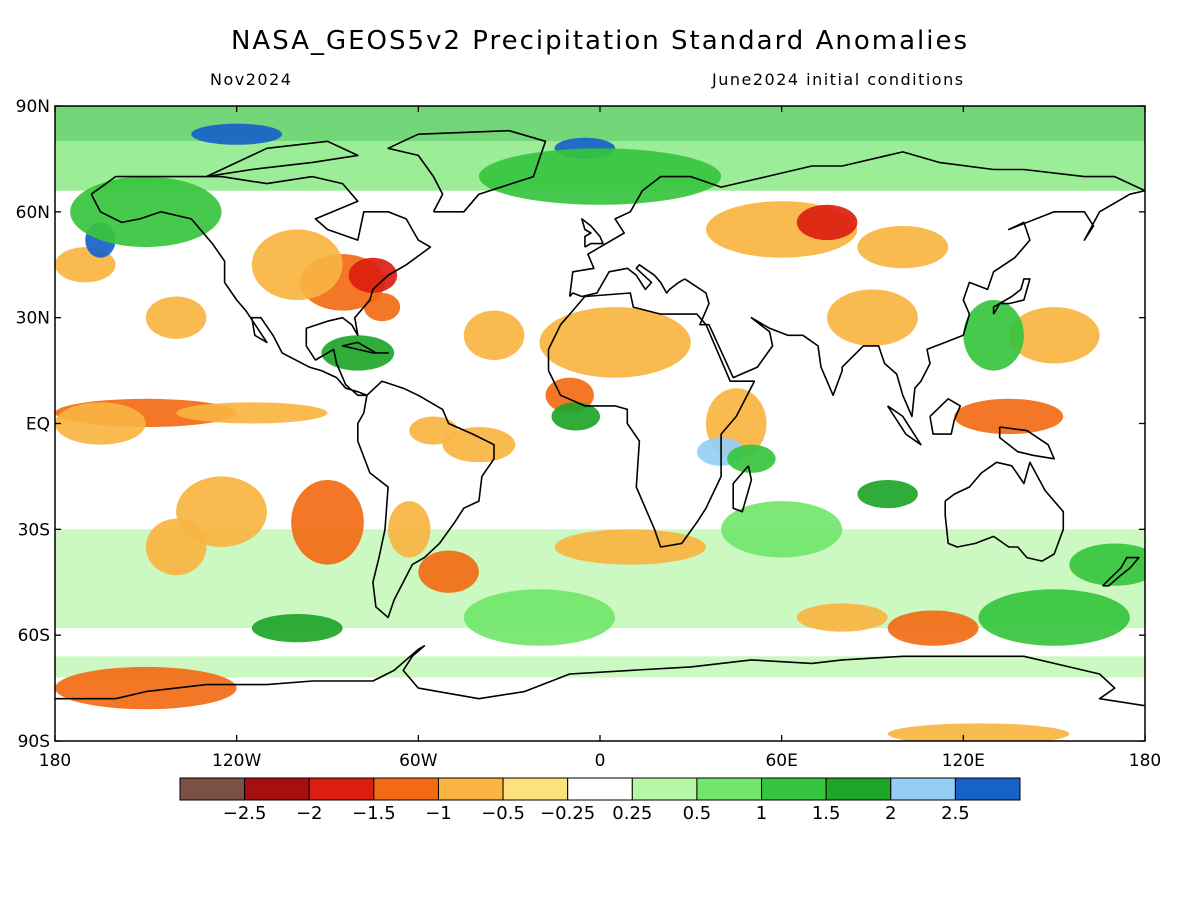 Image resolution: width=1200 pixels, height=900 pixels. I want to click on lon-tick-label: 120W, so click(236, 761).